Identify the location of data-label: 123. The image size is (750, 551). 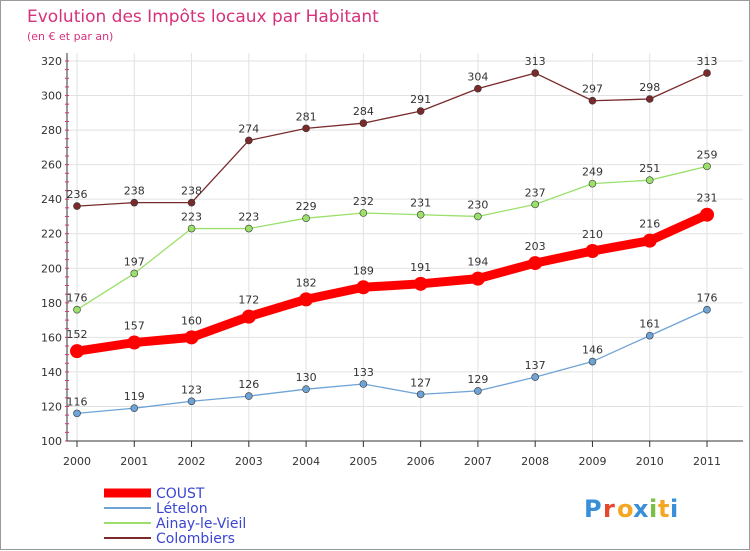
(191, 389).